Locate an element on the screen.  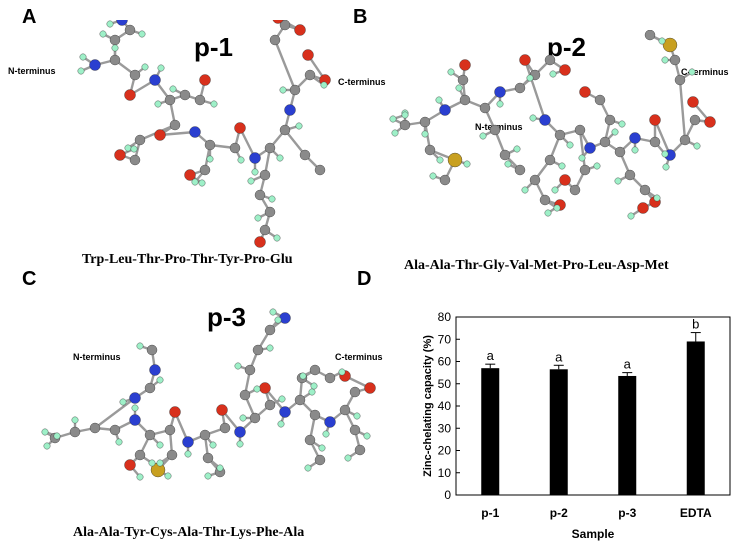
y-tick-label: 40 is located at coordinates (445, 406).